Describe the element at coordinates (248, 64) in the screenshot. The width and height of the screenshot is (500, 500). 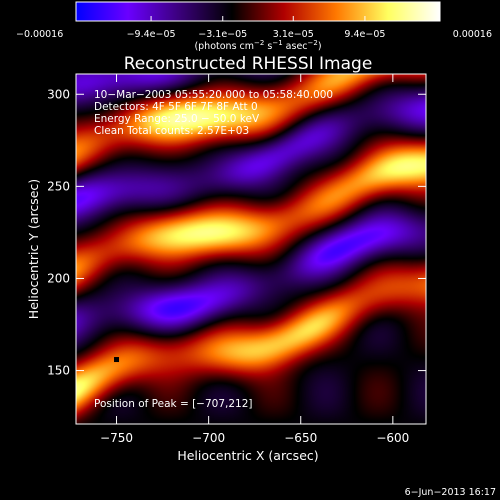
I see `chart-title: Reconstructed RHESSI Image` at that location.